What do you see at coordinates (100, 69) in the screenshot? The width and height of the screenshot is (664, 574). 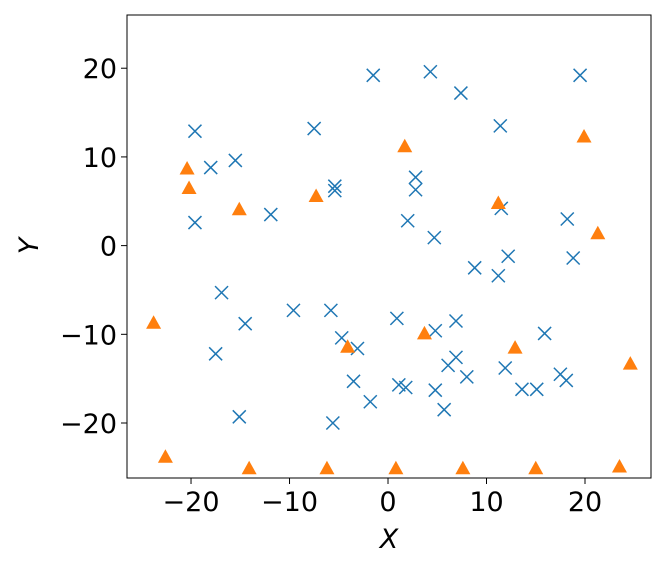 I see `y-tick-label: 20` at bounding box center [100, 69].